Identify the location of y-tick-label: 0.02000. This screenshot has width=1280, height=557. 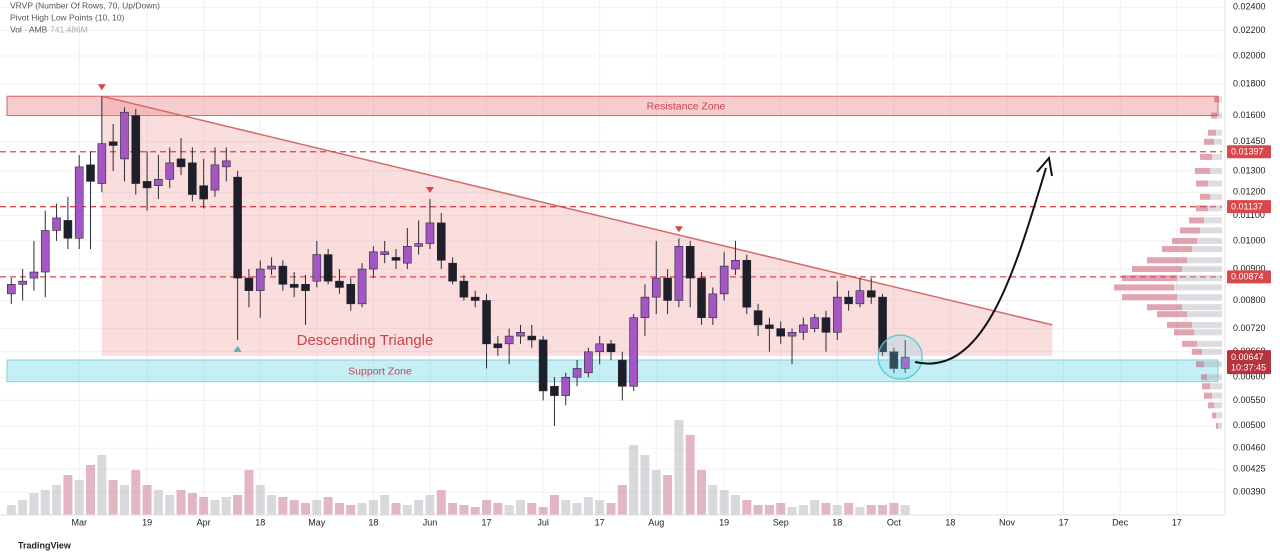
(1249, 55).